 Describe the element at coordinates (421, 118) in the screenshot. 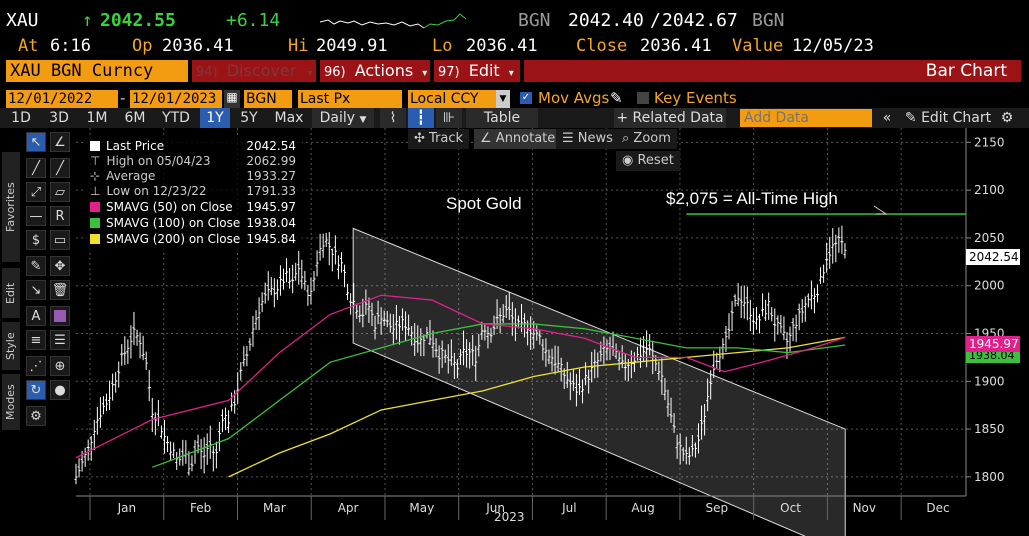

I see `bar-chart-icon: ┇` at that location.